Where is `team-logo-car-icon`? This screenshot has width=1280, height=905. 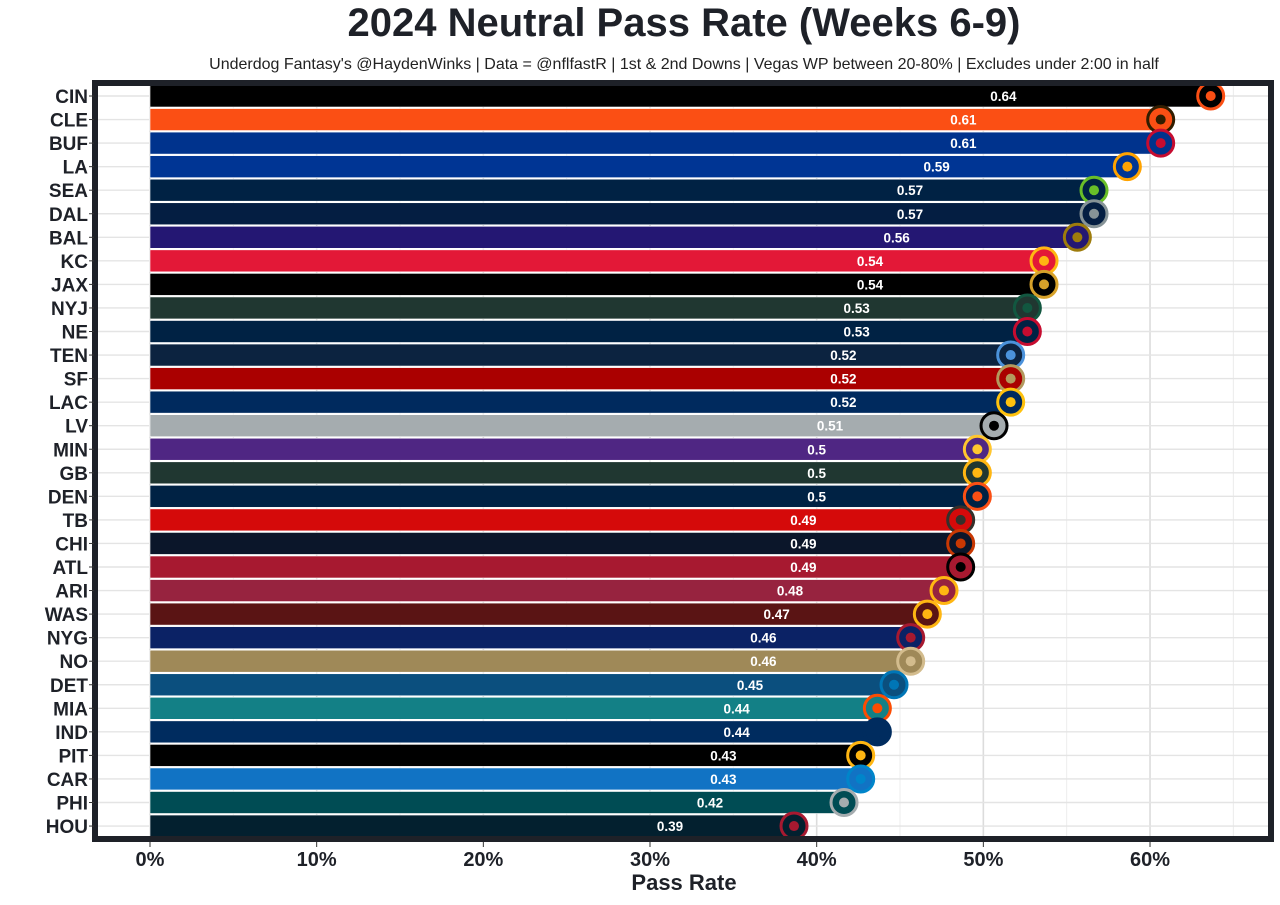 team-logo-car-icon is located at coordinates (861, 779).